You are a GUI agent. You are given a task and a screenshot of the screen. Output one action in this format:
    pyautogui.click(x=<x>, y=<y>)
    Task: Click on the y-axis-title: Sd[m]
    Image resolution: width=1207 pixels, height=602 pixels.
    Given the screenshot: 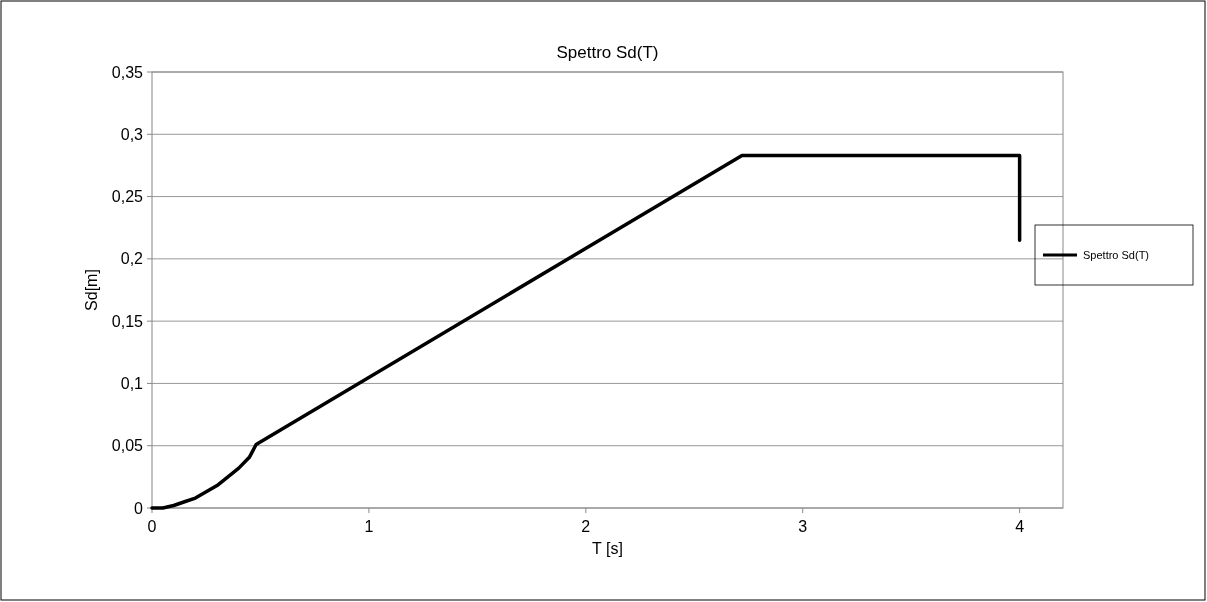 What is the action you would take?
    pyautogui.click(x=91, y=290)
    